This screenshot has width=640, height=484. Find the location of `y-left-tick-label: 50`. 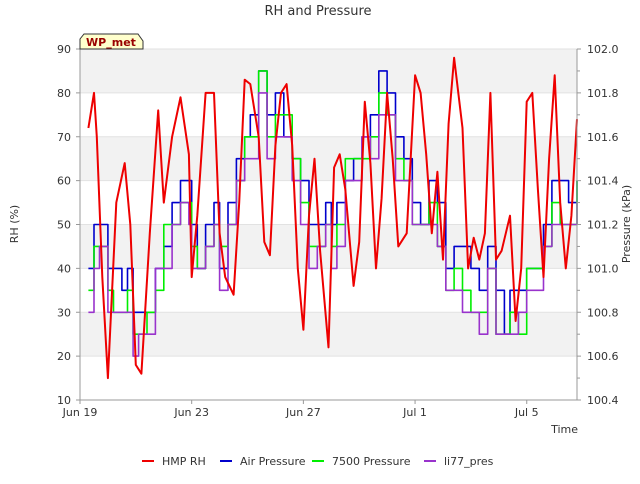

y-left-tick-label: 50 is located at coordinates (64, 225).